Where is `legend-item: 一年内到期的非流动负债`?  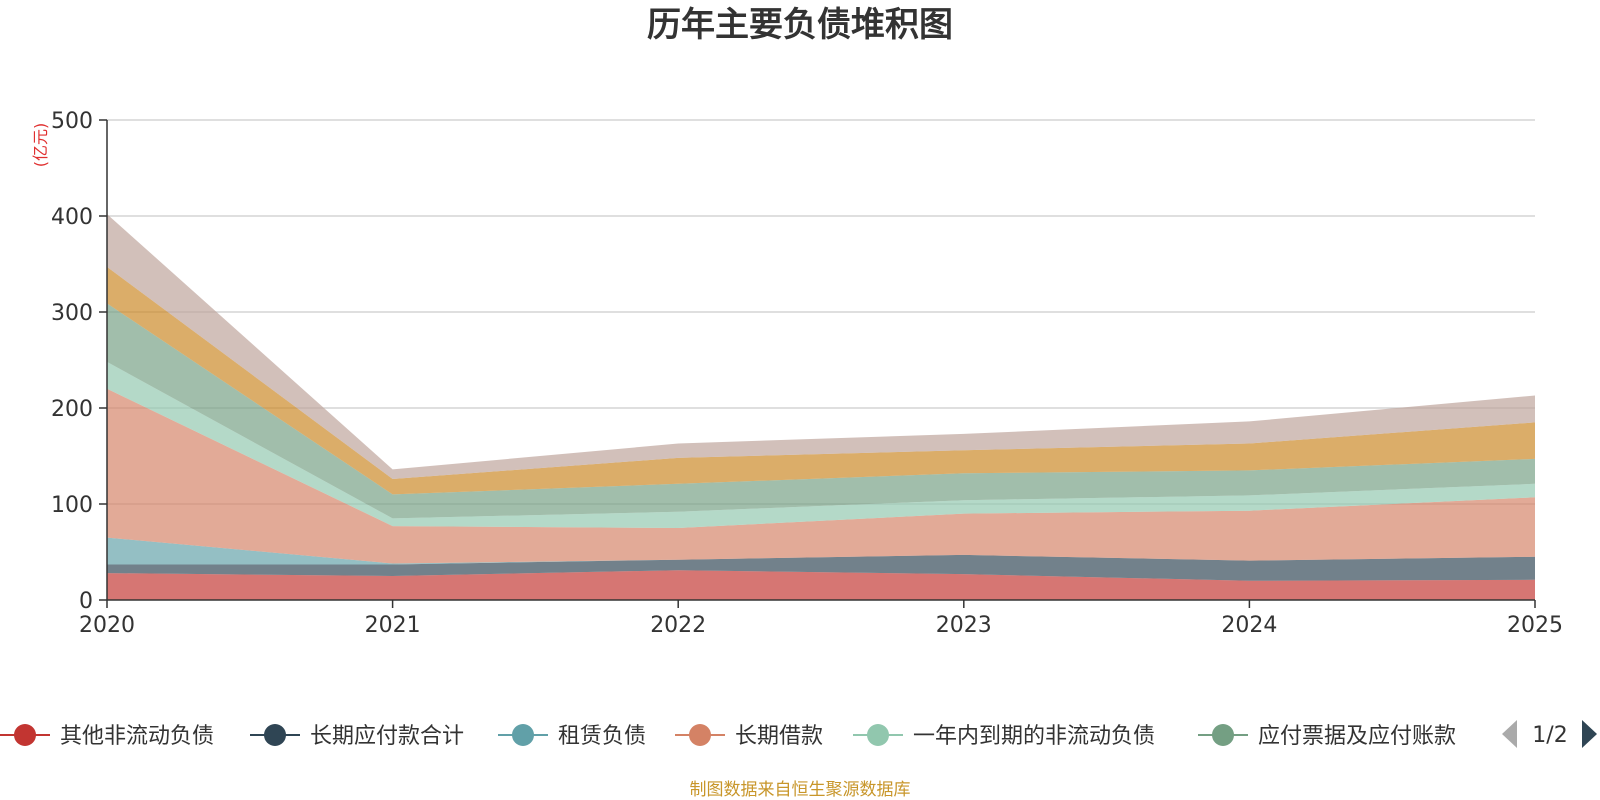
legend-item: 一年内到期的非流动负债 is located at coordinates (1004, 736).